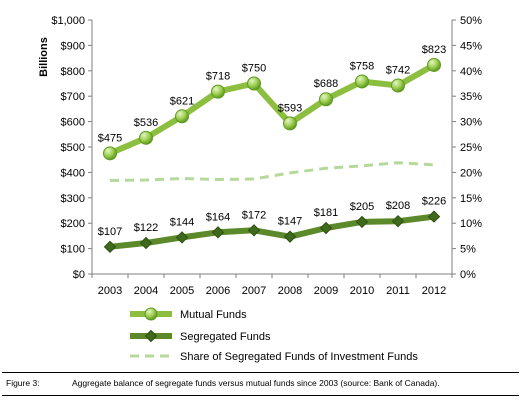 This screenshot has width=521, height=400. I want to click on y-left-tick-label: $400, so click(73, 173).